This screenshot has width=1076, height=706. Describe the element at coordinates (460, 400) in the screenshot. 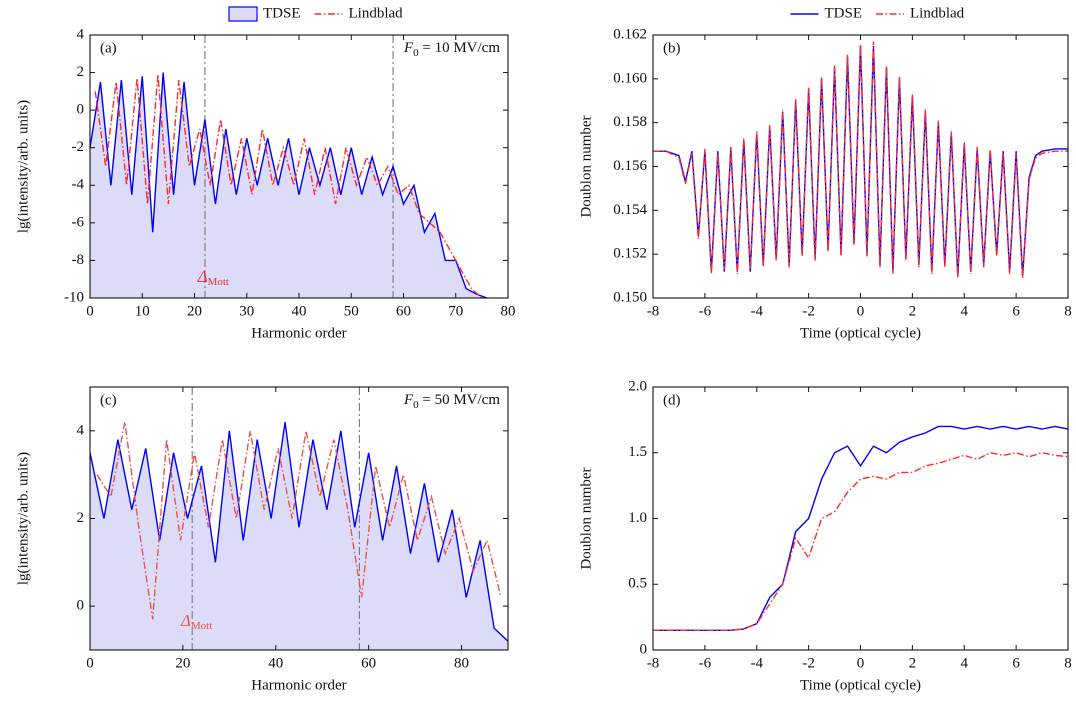

I see `annotation-text: = 50 MV/cm` at that location.